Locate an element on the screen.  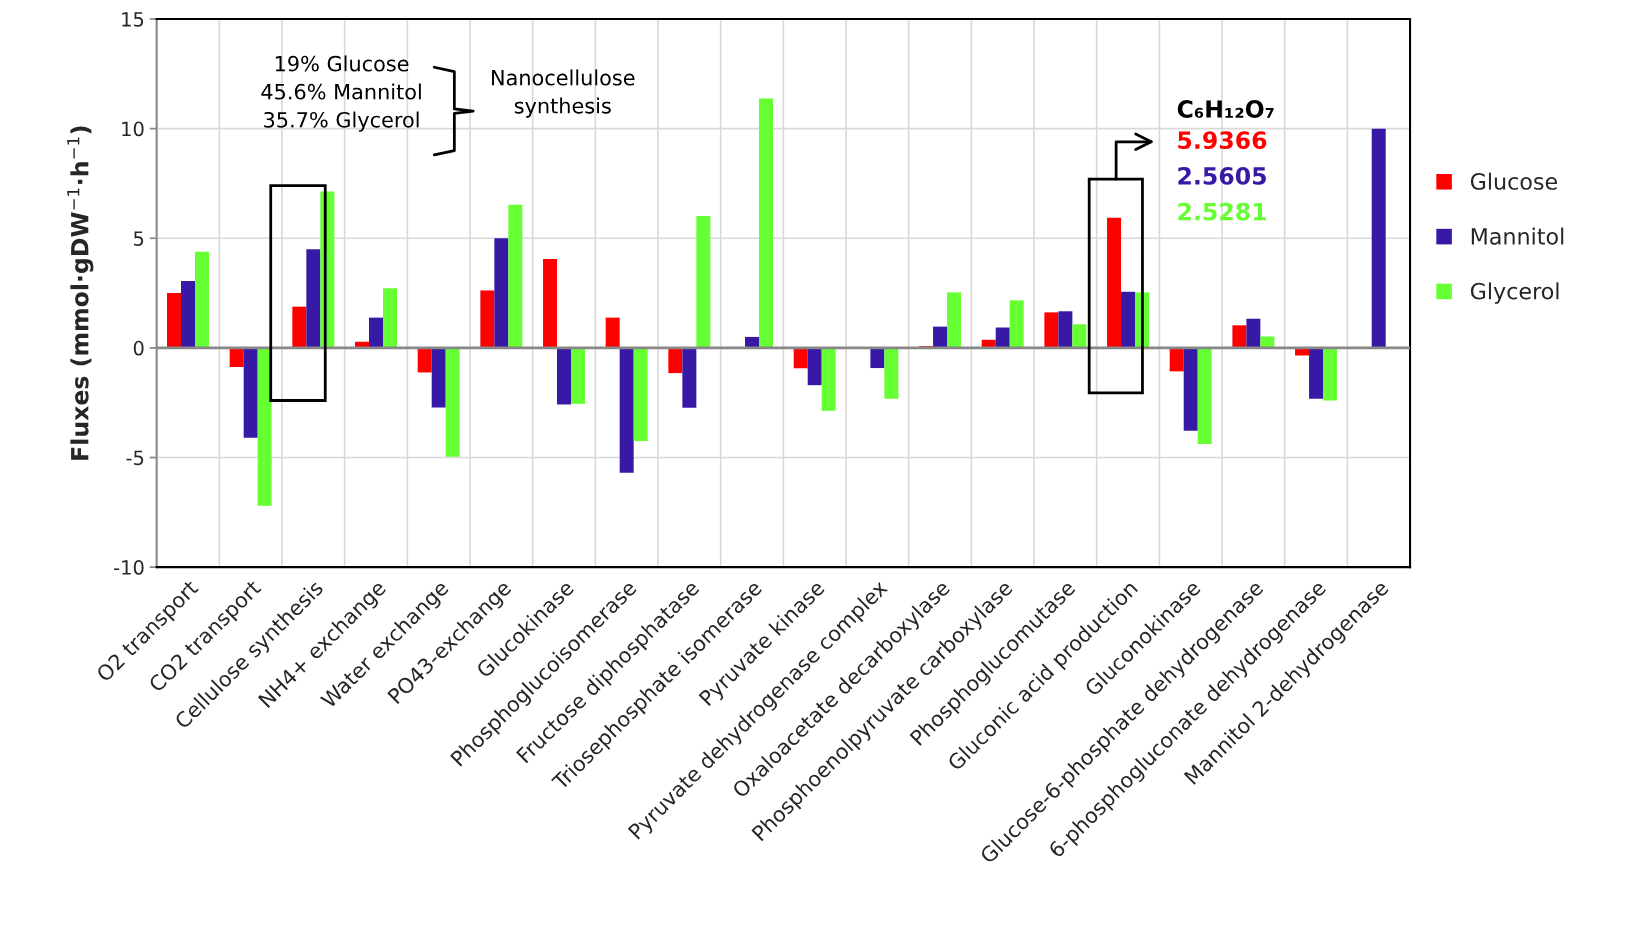
y-tick-label: -10 is located at coordinates (129, 567).